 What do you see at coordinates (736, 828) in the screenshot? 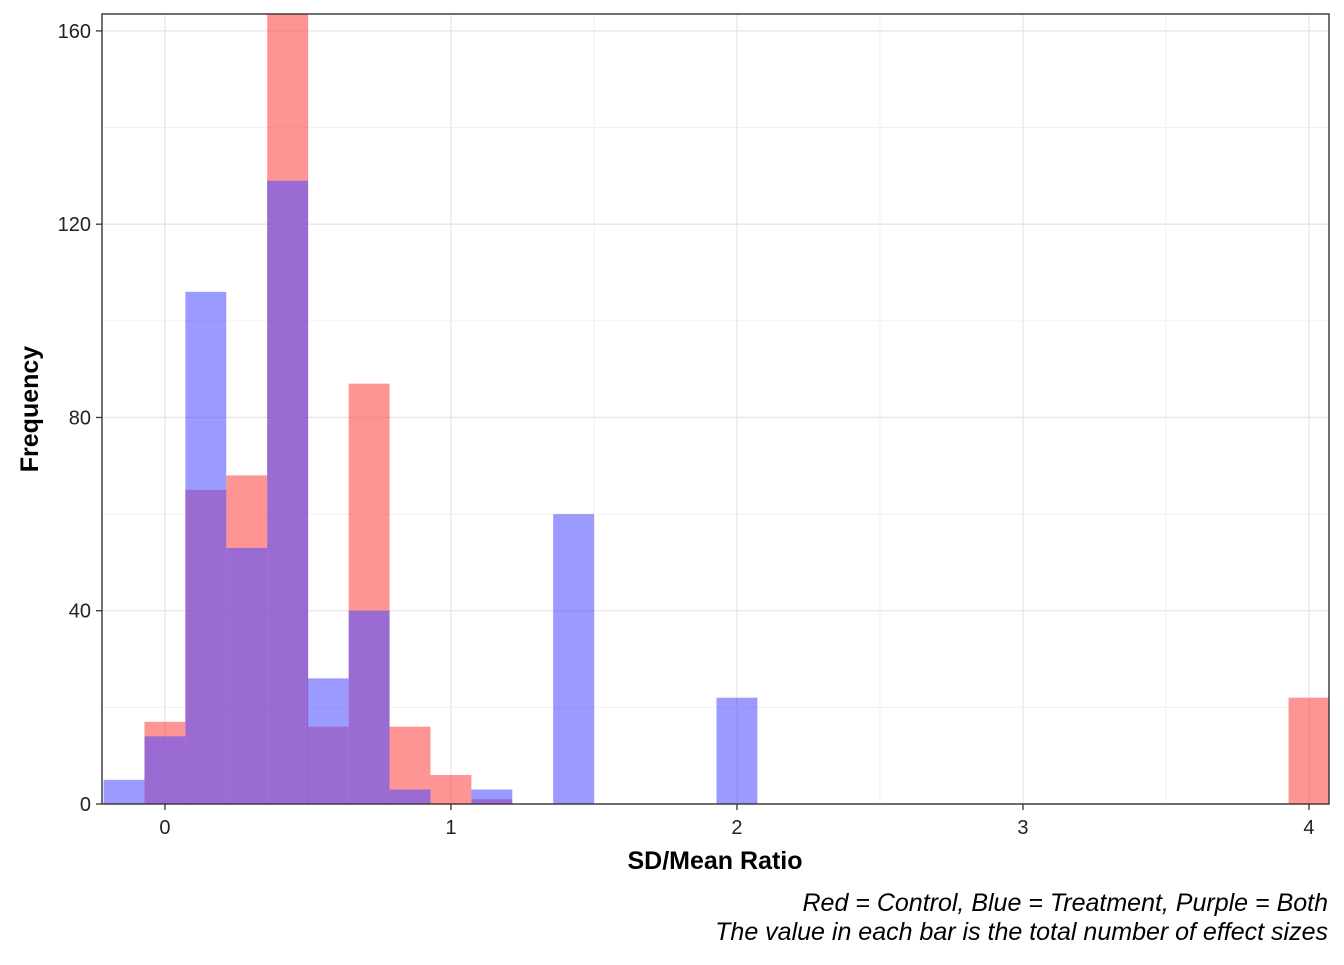
I see `x-tick-label: 2` at bounding box center [736, 828].